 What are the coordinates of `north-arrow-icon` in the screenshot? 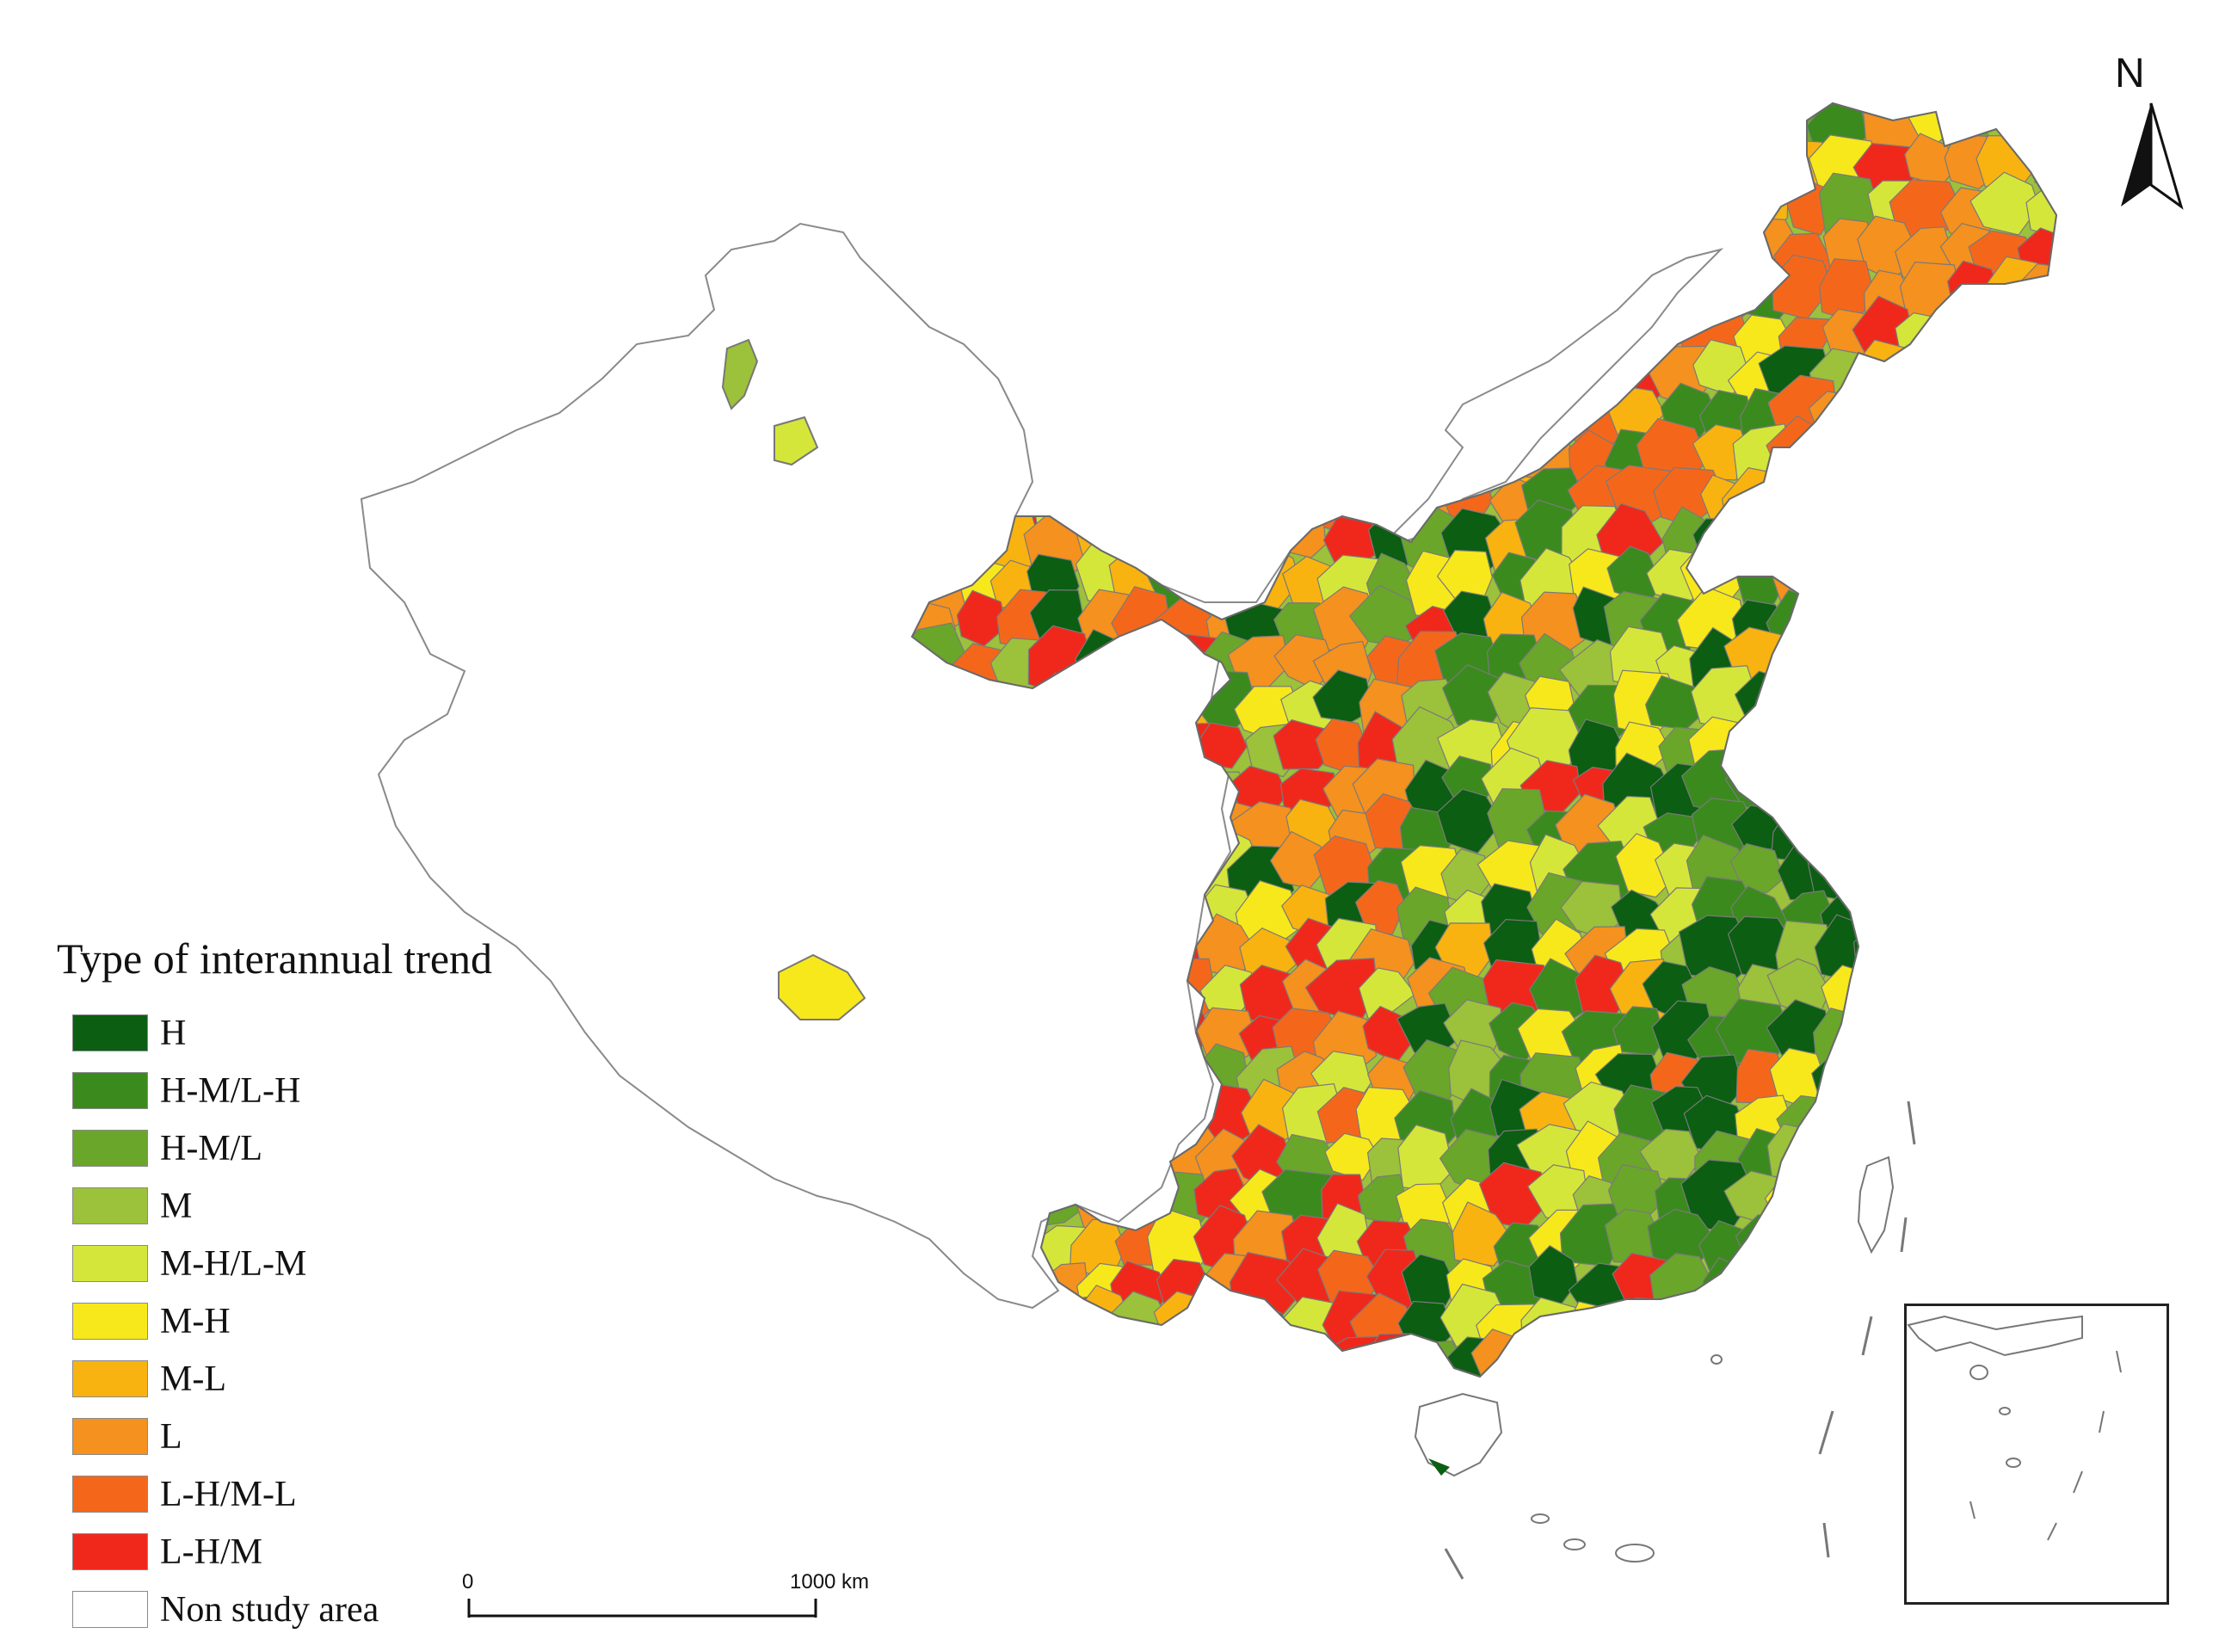 It's located at (2152, 156).